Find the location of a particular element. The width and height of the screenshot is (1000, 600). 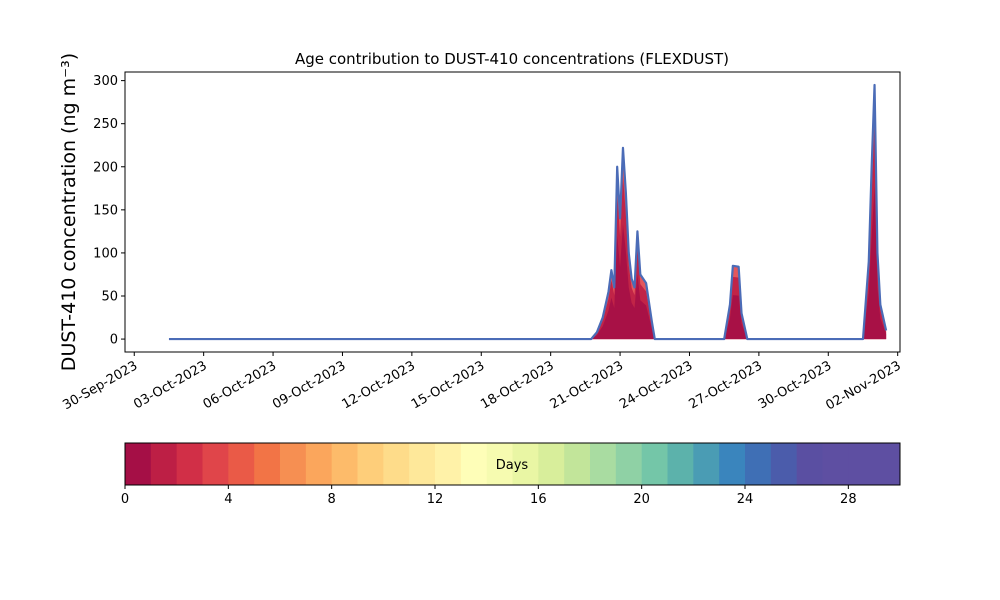

x-tick-label: 21-Oct-2023 is located at coordinates (587, 385).